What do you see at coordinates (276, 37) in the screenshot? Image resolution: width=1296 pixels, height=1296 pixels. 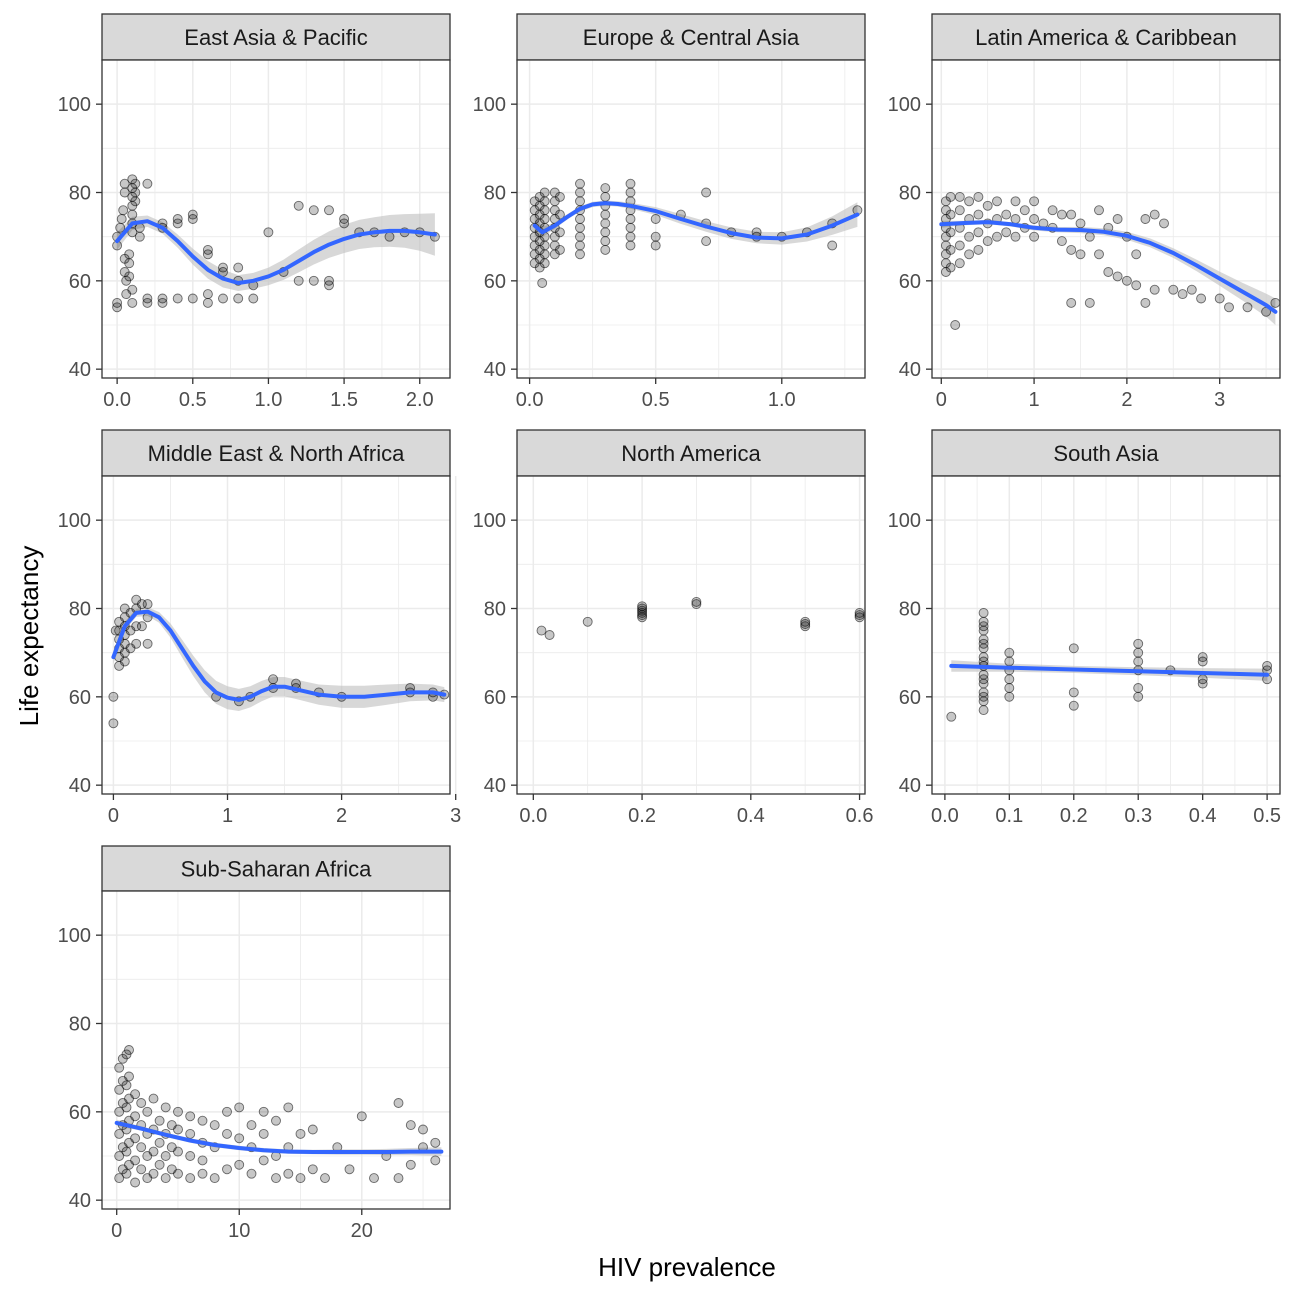 I see `facet-strip` at bounding box center [276, 37].